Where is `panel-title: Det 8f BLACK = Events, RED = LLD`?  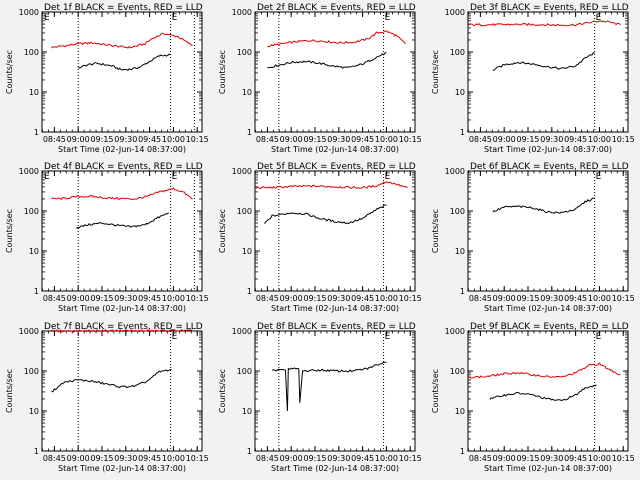
panel-title: Det 8f BLACK = Events, RED = LLD is located at coordinates (336, 327).